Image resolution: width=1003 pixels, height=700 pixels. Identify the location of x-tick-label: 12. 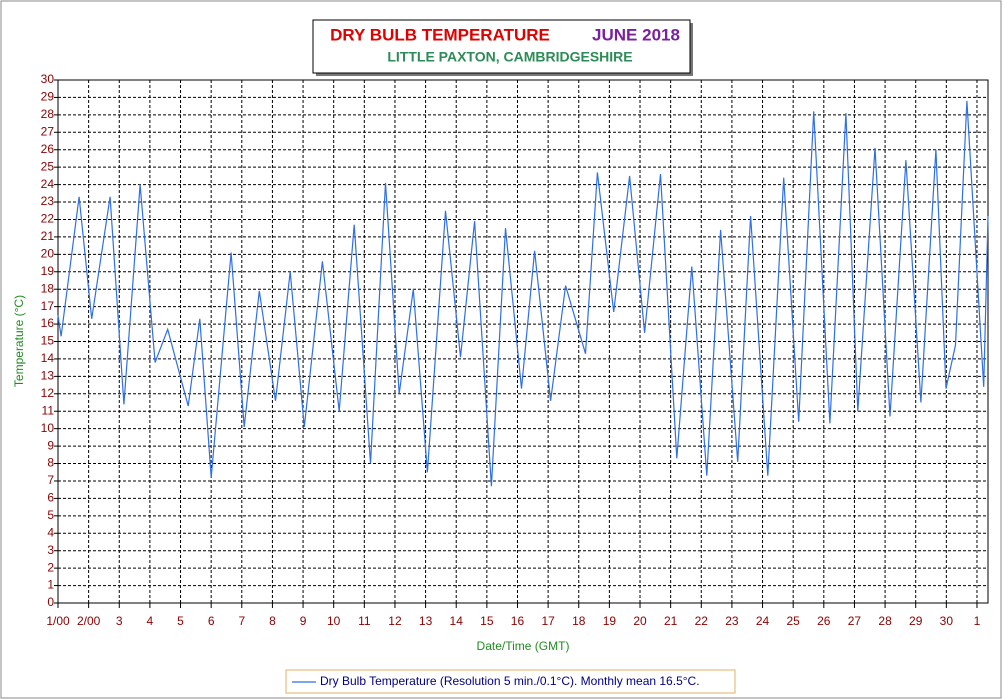
(395, 621).